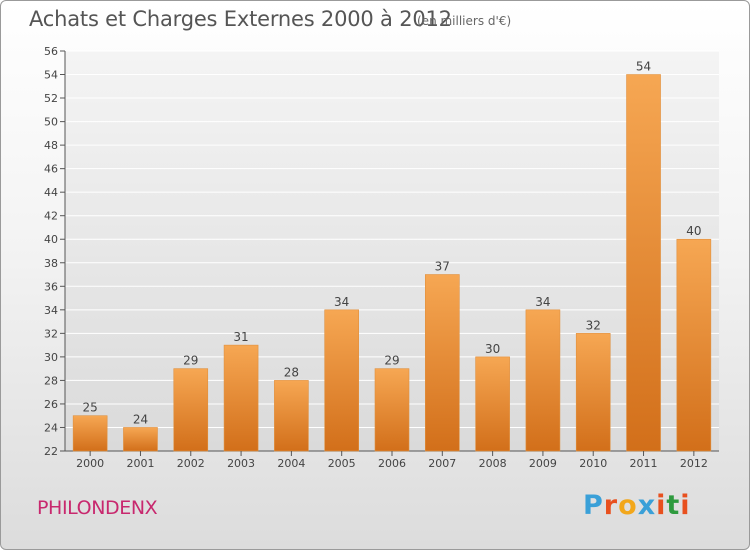 The height and width of the screenshot is (550, 750). Describe the element at coordinates (140, 419) in the screenshot. I see `data-label: 24` at that location.